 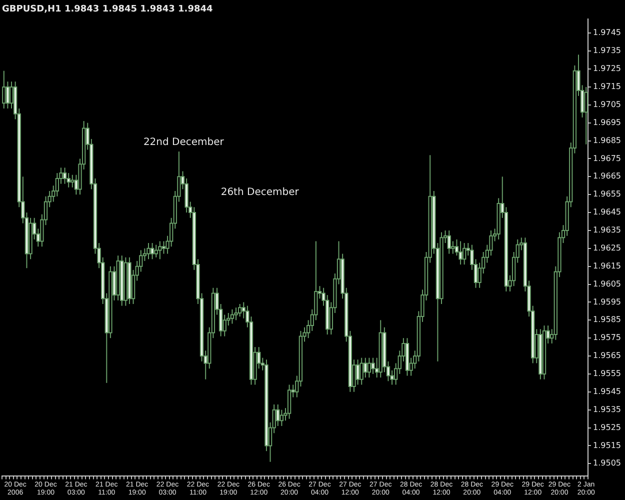 I want to click on y-tick-label: 1.9635, so click(x=607, y=230).